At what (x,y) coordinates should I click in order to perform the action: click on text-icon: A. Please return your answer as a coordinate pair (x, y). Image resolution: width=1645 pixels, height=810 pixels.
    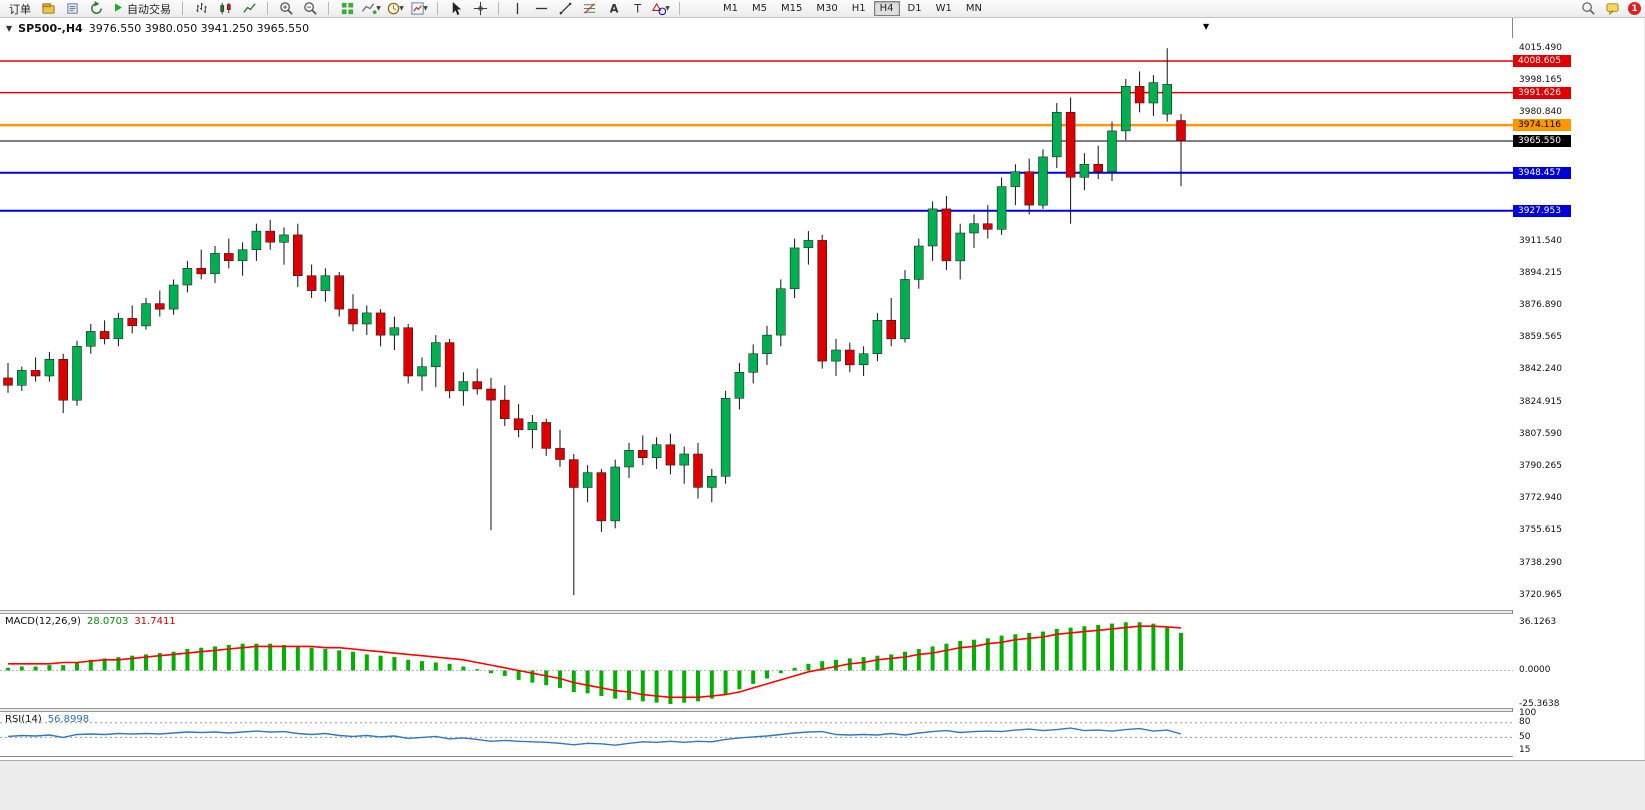
    Looking at the image, I should click on (613, 9).